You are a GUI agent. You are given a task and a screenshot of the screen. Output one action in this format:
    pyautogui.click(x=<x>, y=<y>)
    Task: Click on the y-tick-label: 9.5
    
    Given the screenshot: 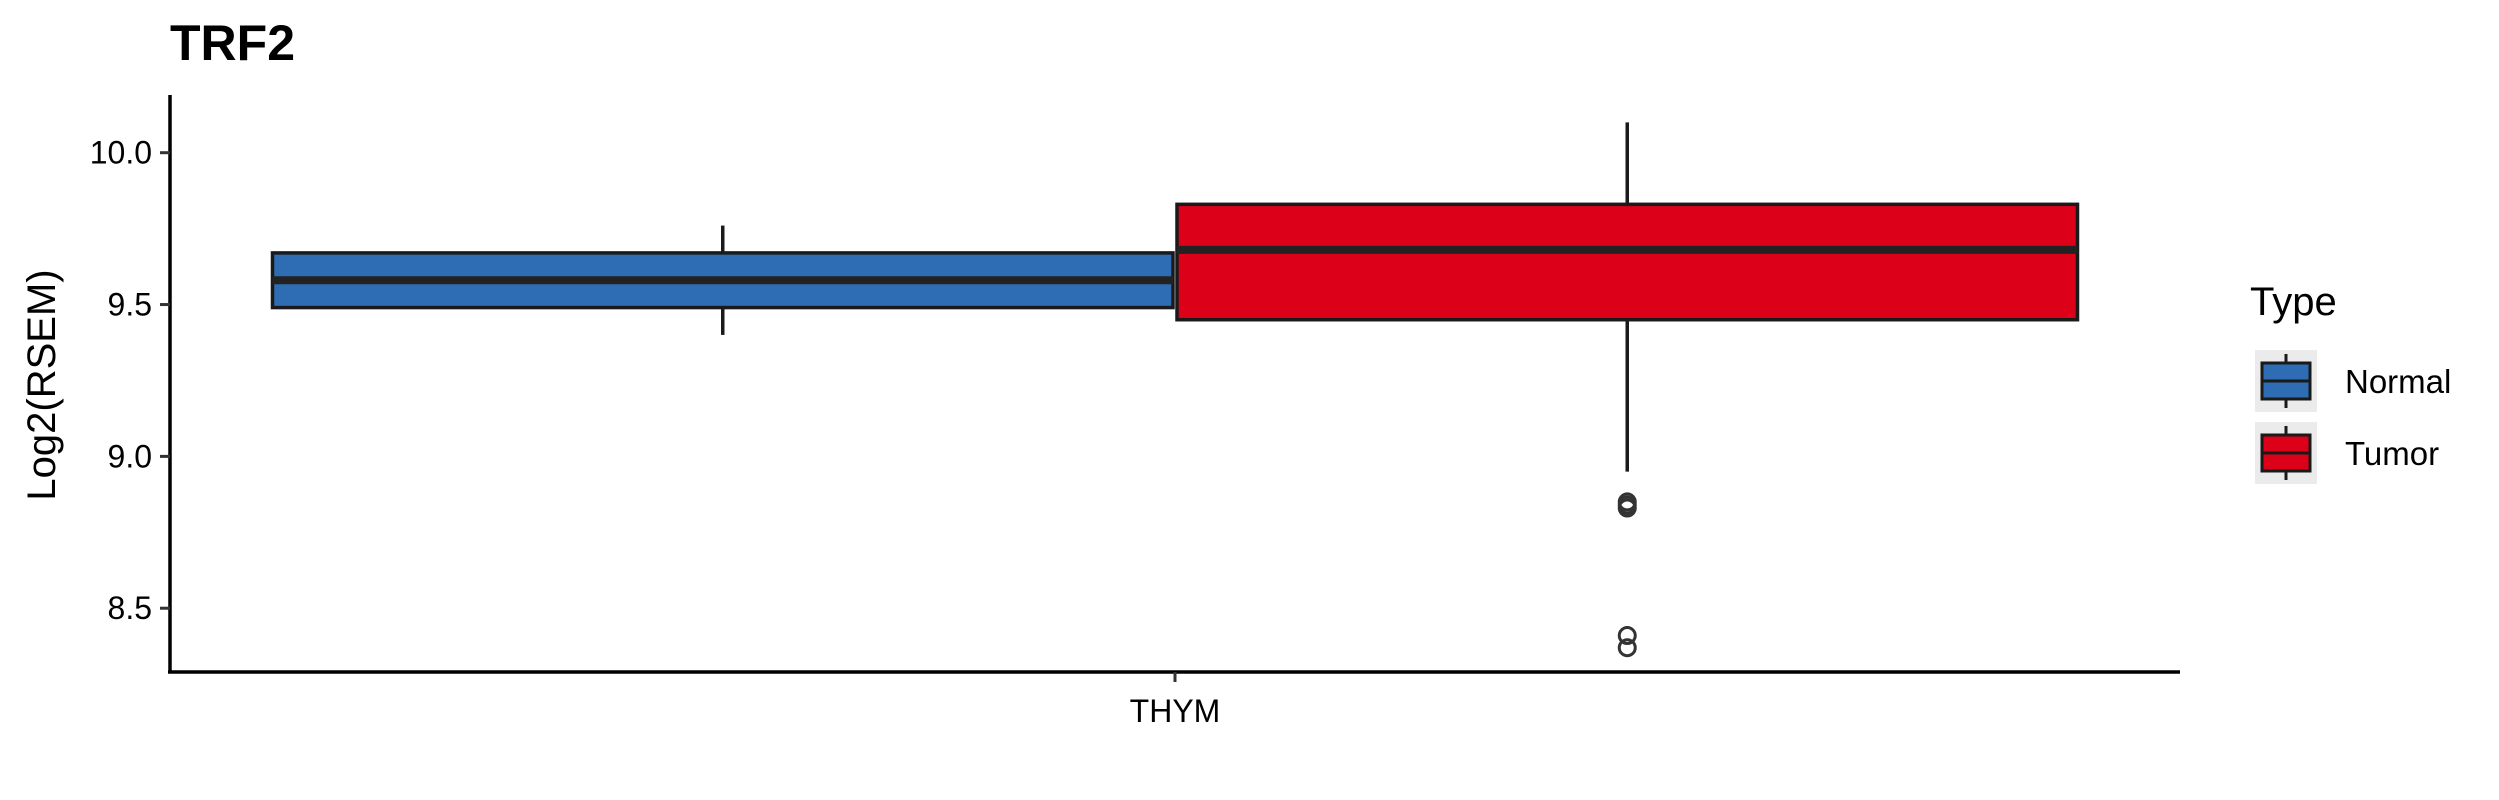 What is the action you would take?
    pyautogui.click(x=130, y=305)
    